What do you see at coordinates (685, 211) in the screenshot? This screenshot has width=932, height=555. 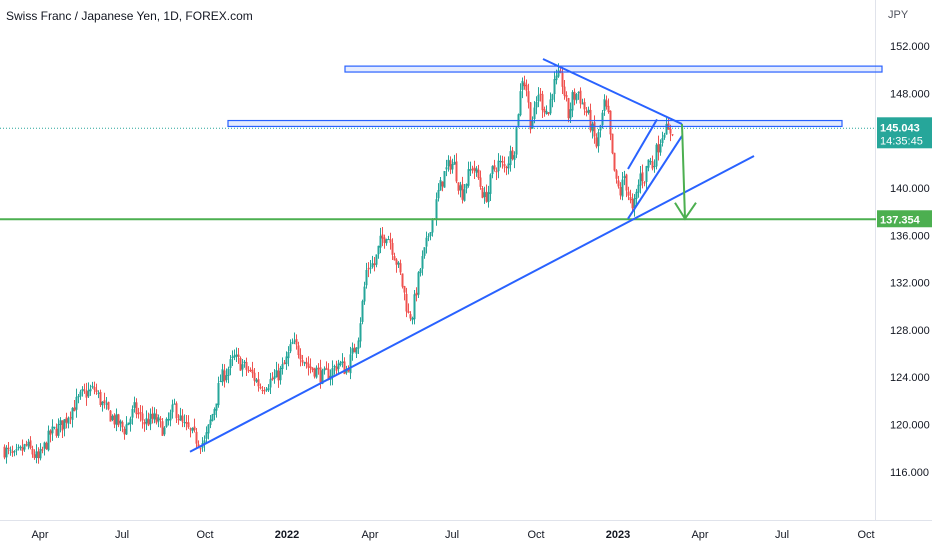 I see `projection-arrow-head` at bounding box center [685, 211].